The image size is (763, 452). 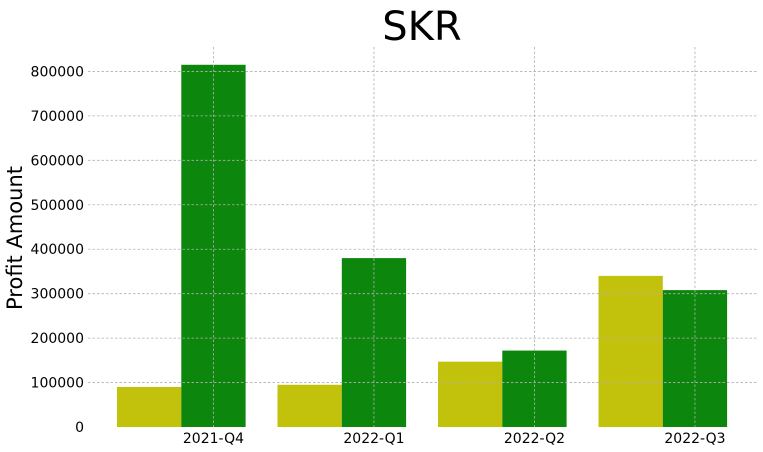 What do you see at coordinates (57, 384) in the screenshot?
I see `y-tick-label: 100000` at bounding box center [57, 384].